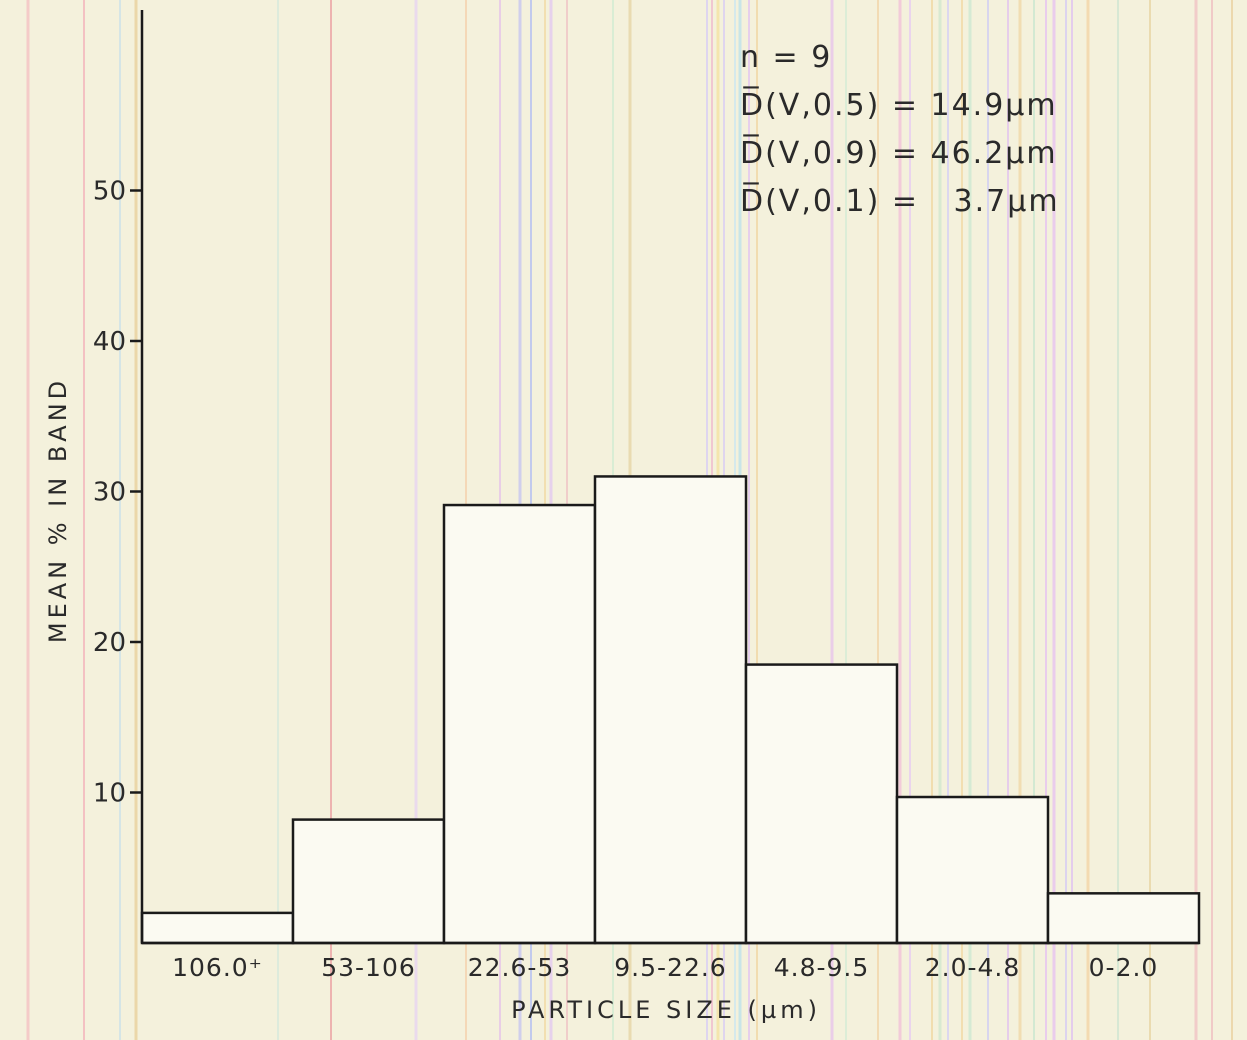 This screenshot has width=1247, height=1040. I want to click on x-tick-label: 0-2.0, so click(1124, 967).